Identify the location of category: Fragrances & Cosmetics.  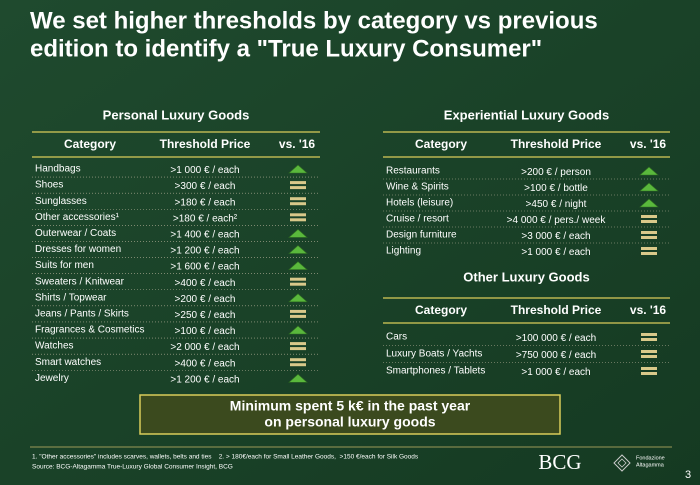
(89, 330).